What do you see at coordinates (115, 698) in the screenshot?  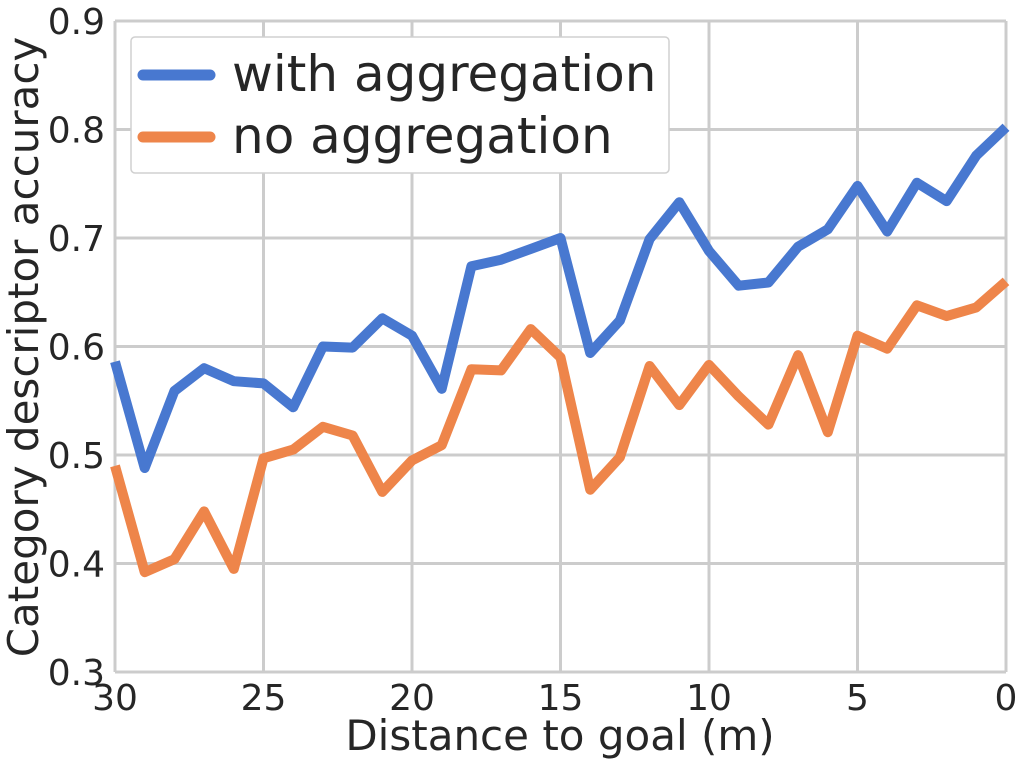 I see `x-tick-label: 30` at bounding box center [115, 698].